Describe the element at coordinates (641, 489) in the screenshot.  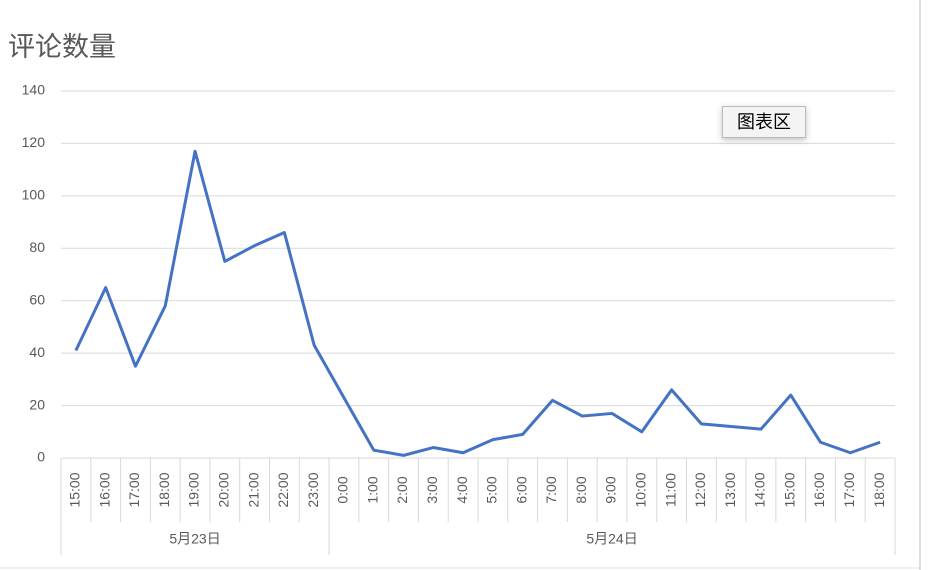
I see `x-tick-label: 10:00` at that location.